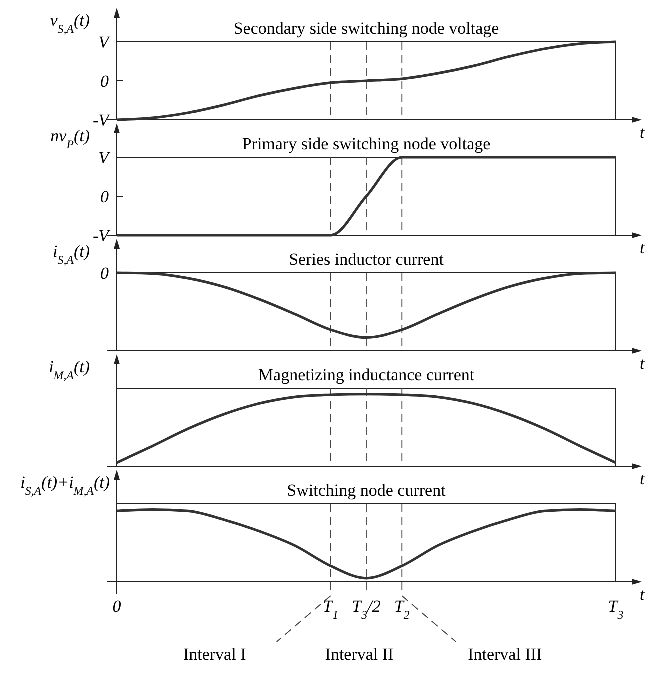  I want to click on x-tick-label: T$_{3}$/2, so click(367, 609).